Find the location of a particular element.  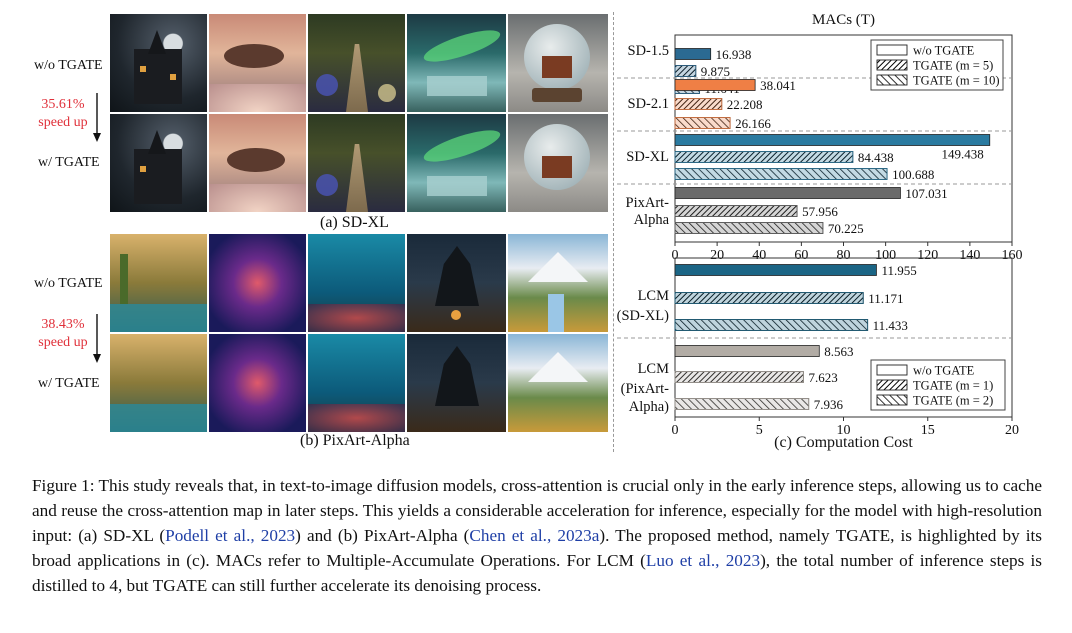

down-arrow-icon is located at coordinates (97, 338).